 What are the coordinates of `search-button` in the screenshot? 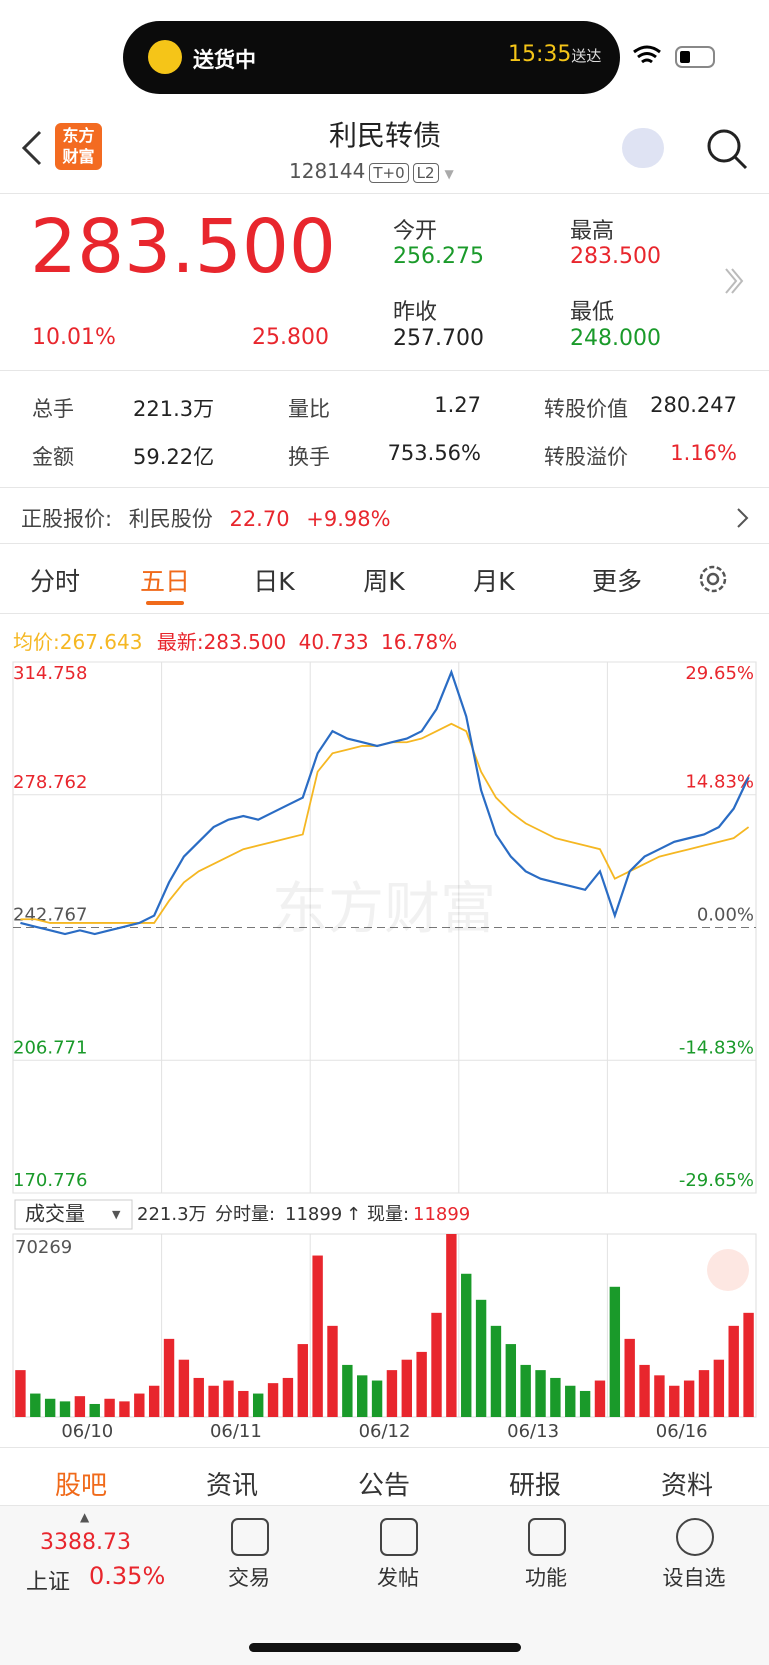 It's located at (727, 149).